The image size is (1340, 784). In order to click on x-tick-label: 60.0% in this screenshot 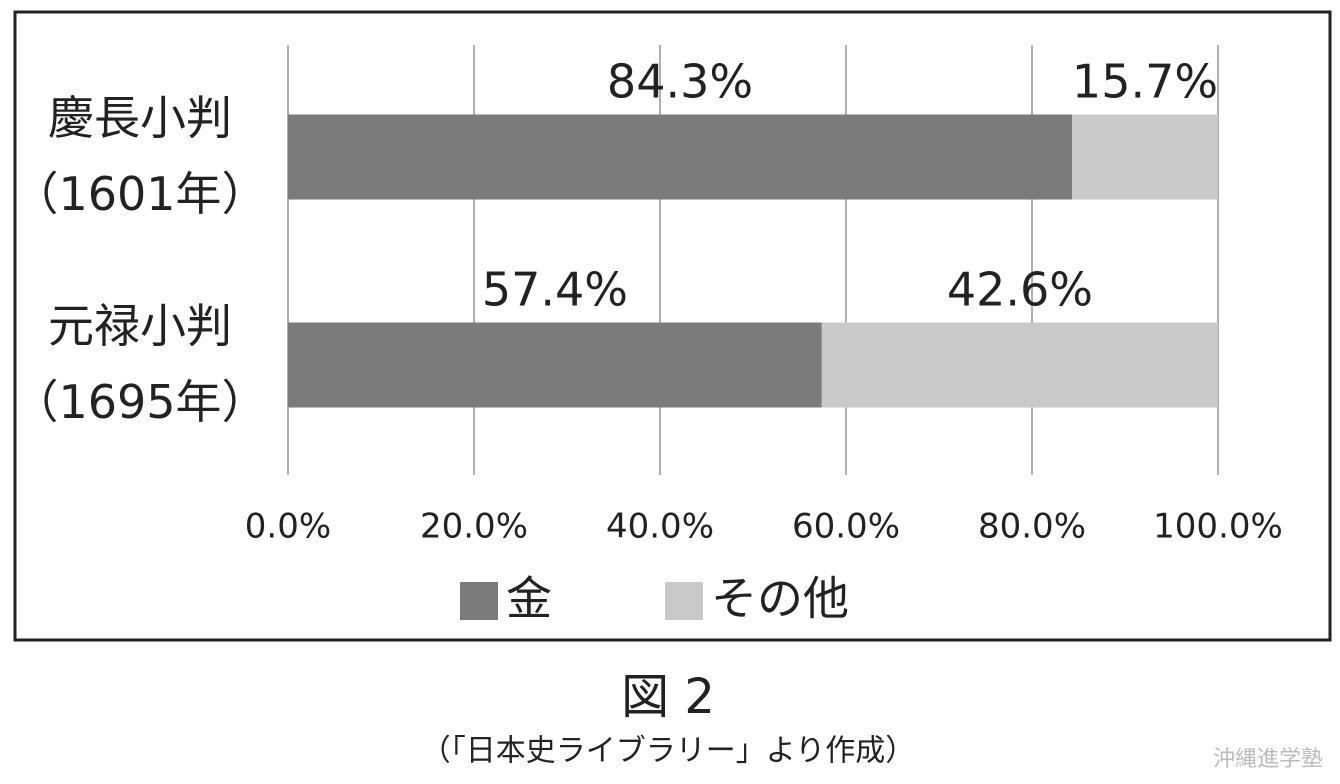, I will do `click(846, 527)`.